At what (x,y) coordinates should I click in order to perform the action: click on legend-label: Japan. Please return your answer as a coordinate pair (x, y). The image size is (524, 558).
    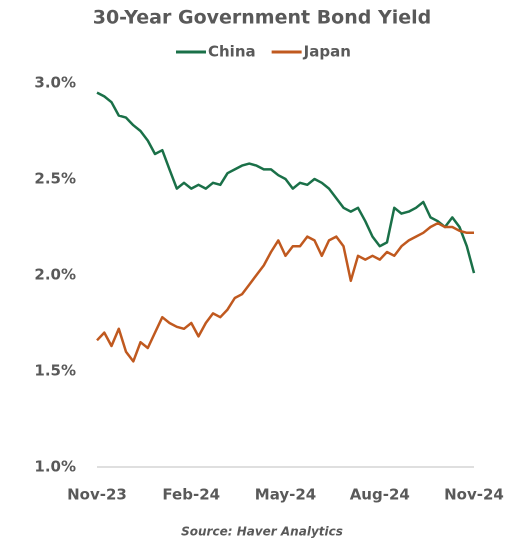
    Looking at the image, I should click on (327, 52).